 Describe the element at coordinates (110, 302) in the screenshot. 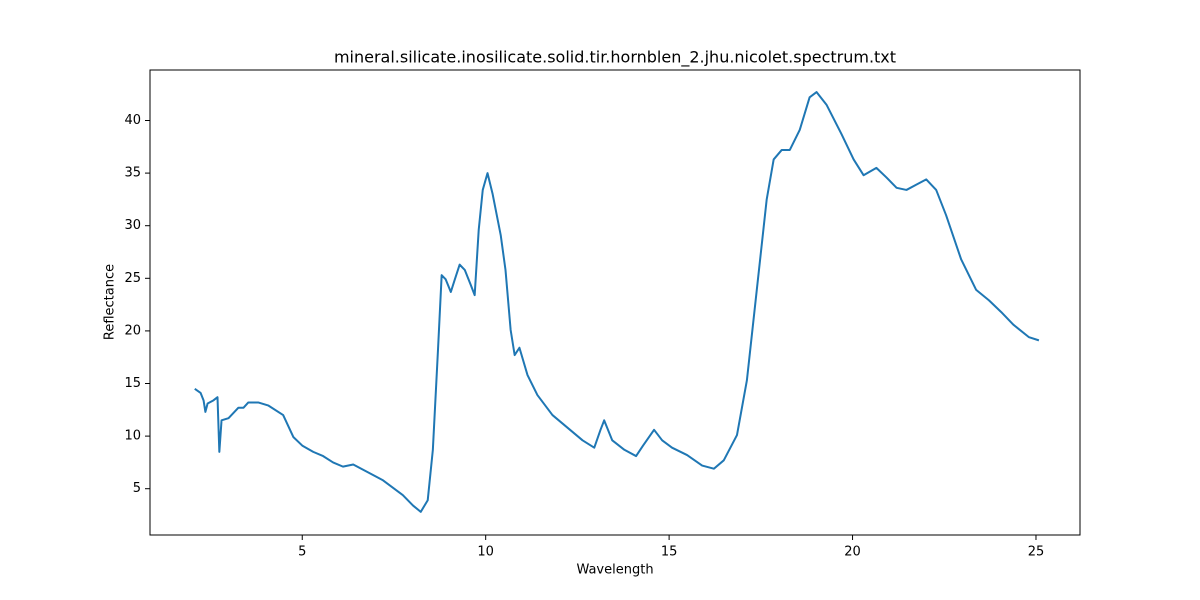

I see `y-axis-label: Reflectance` at that location.